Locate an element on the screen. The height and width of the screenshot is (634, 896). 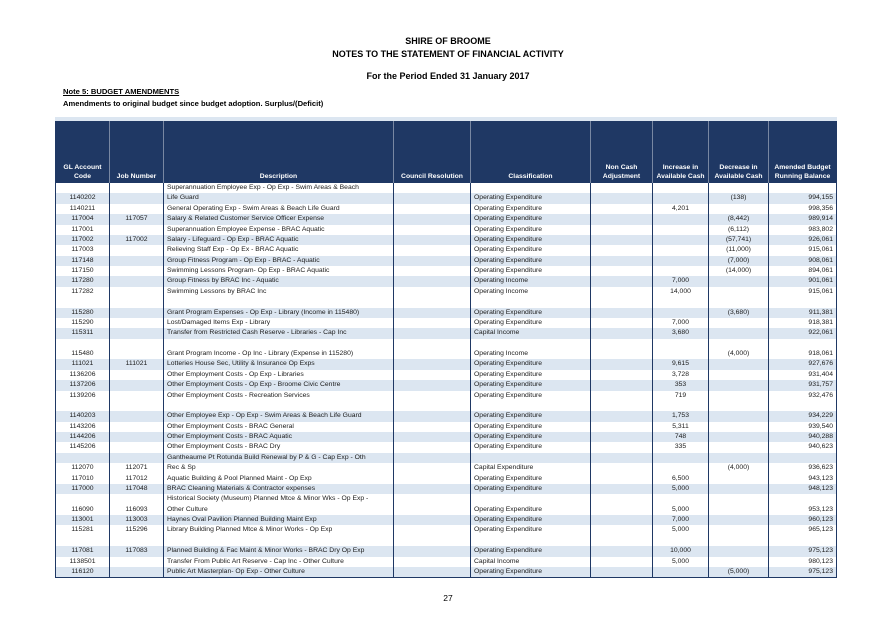
amended-budget-running-balance-cell: 934,229 is located at coordinates (820, 416).